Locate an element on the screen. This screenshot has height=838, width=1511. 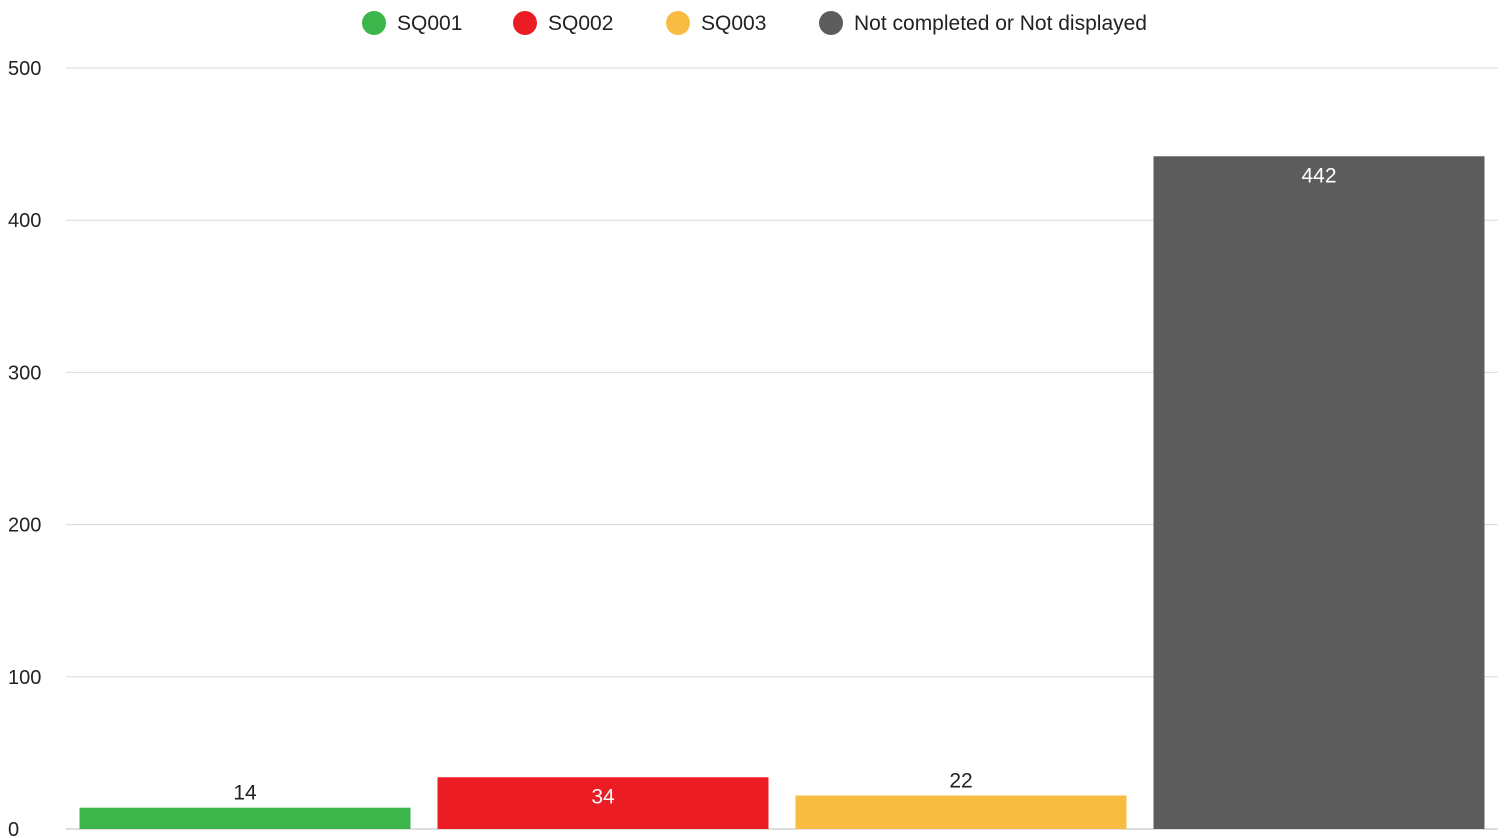
y-tick-label-400: 400 is located at coordinates (24, 221).